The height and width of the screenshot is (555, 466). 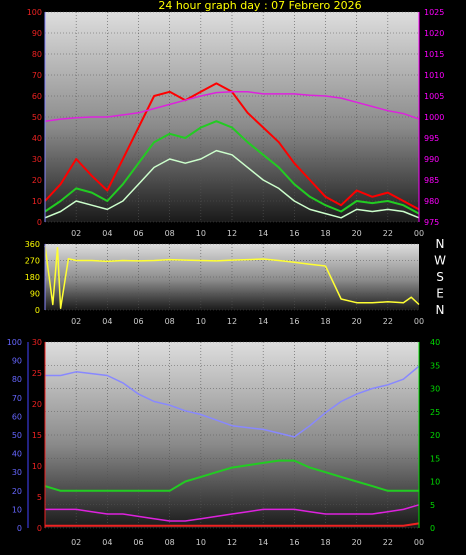 What do you see at coordinates (37, 96) in the screenshot?
I see `panel1-left-tick: 60` at bounding box center [37, 96].